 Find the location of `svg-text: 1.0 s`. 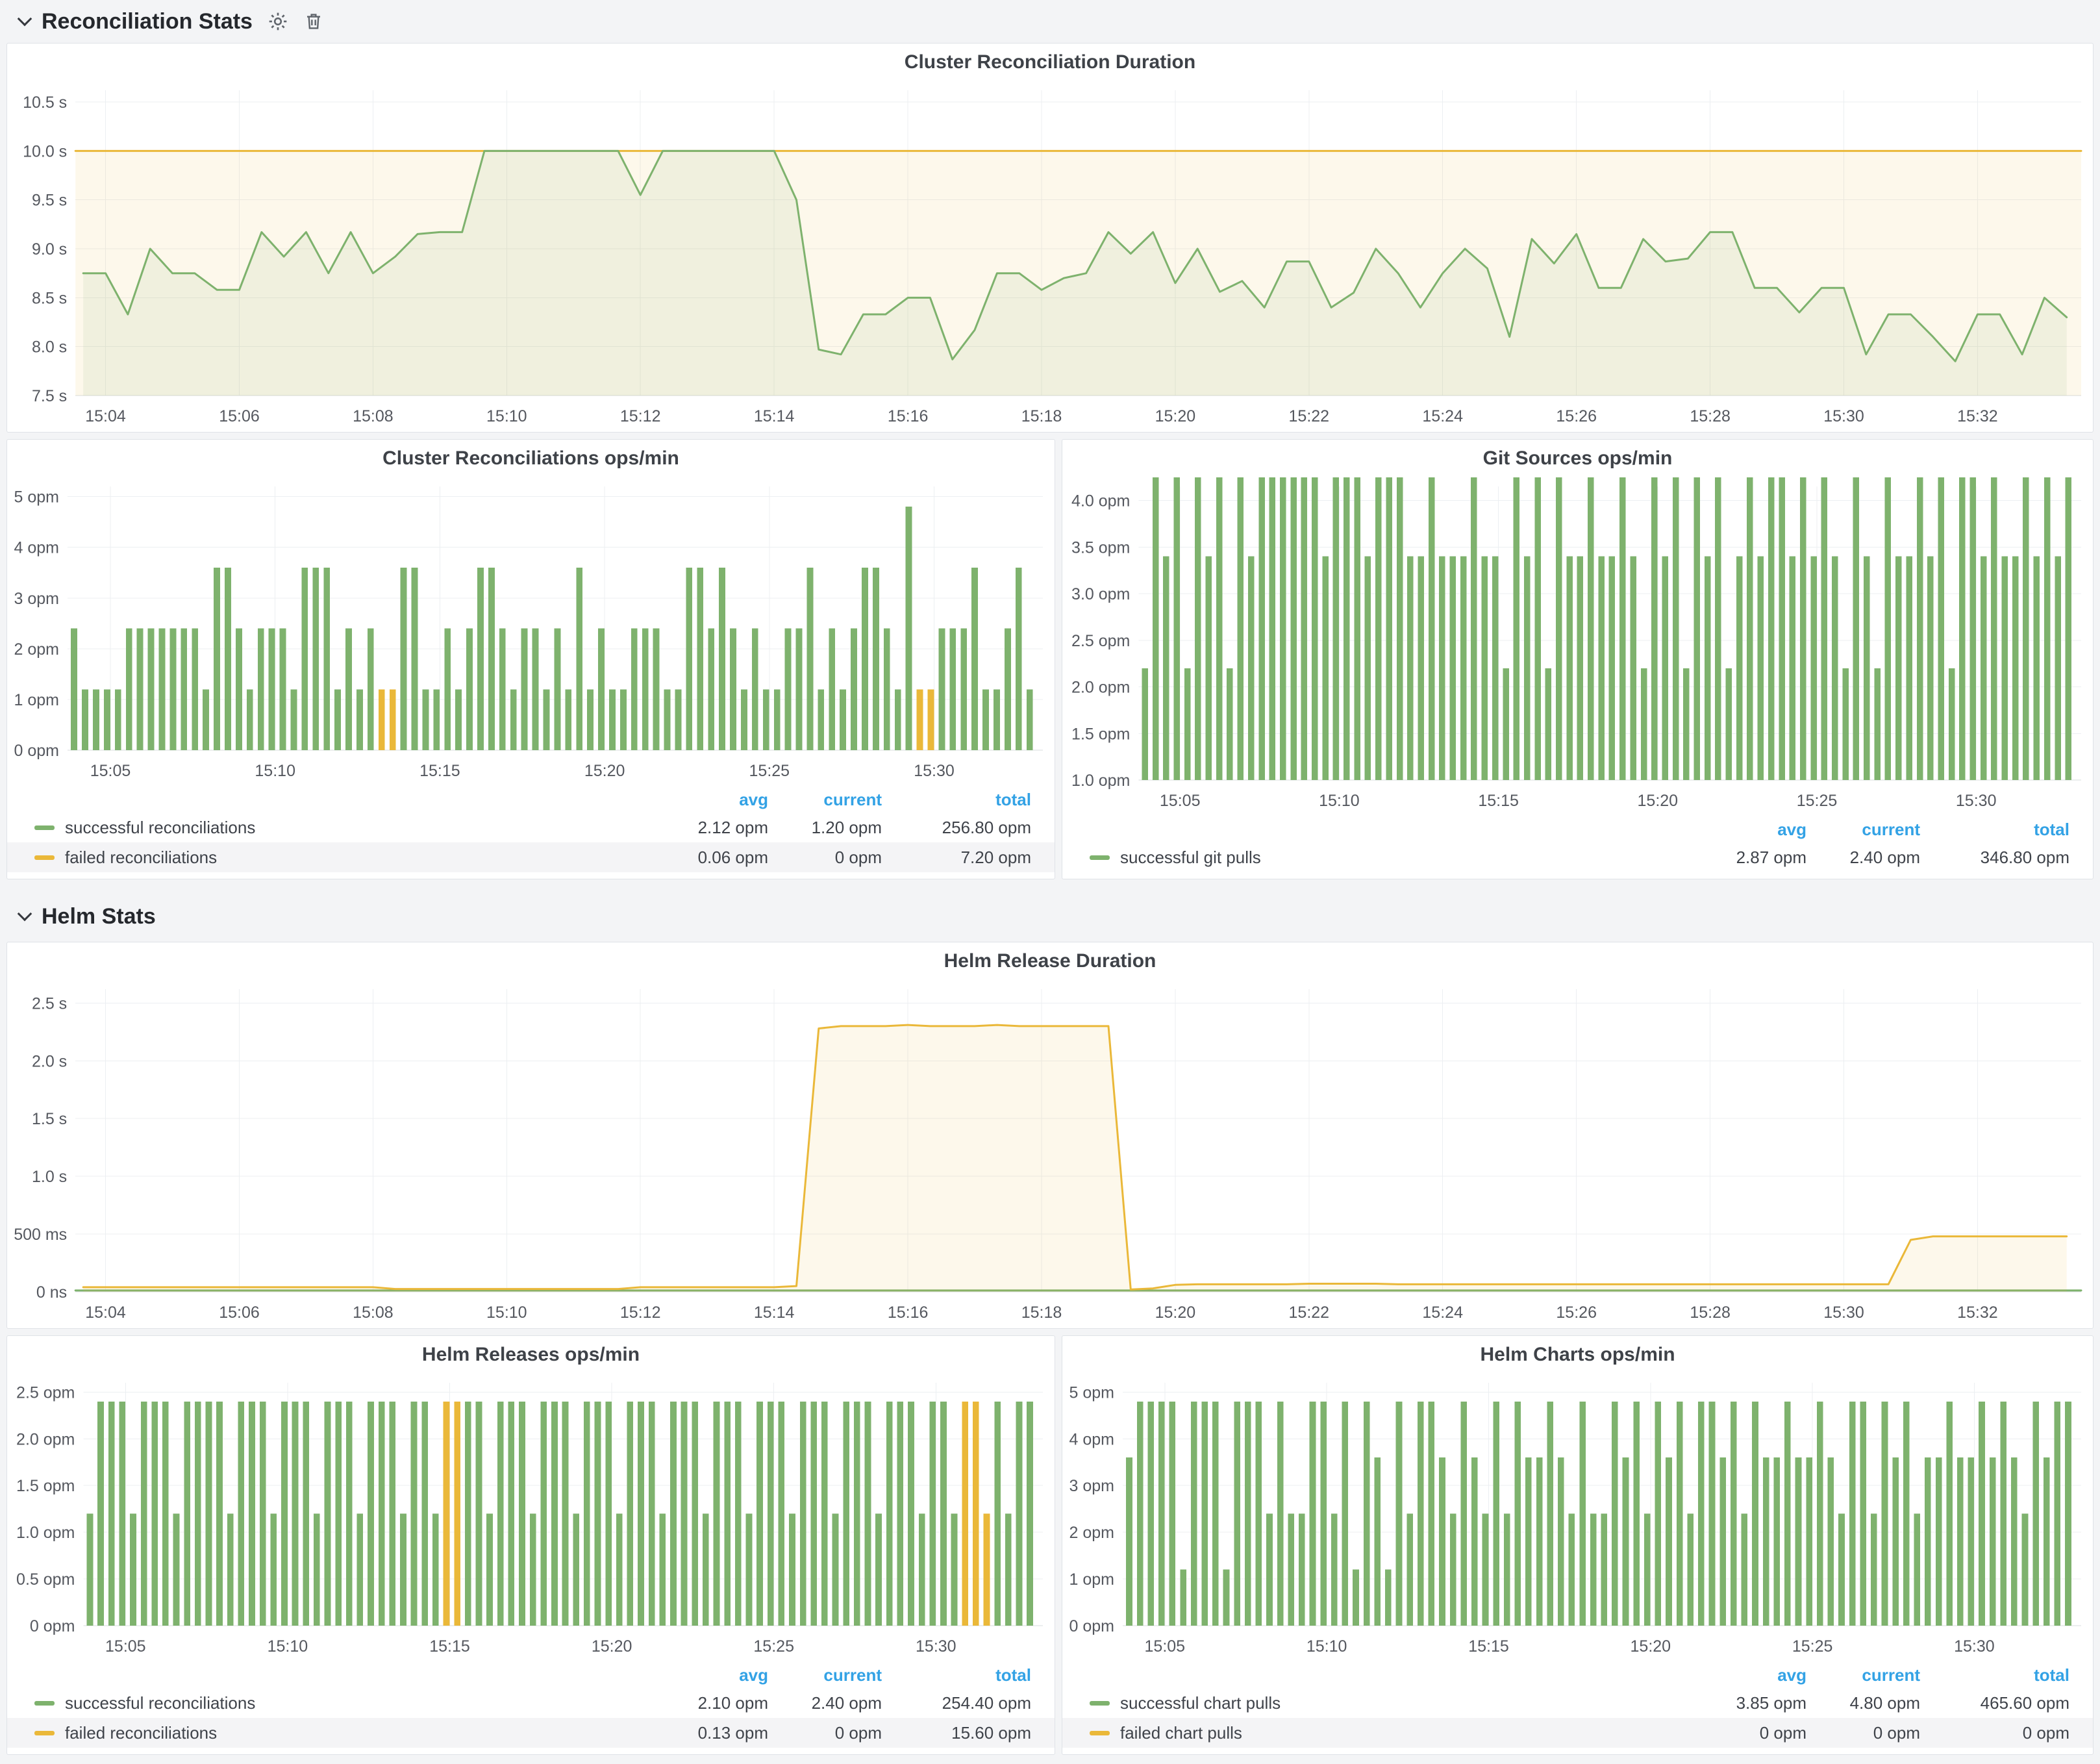

svg-text: 1.0 s is located at coordinates (49, 1177).